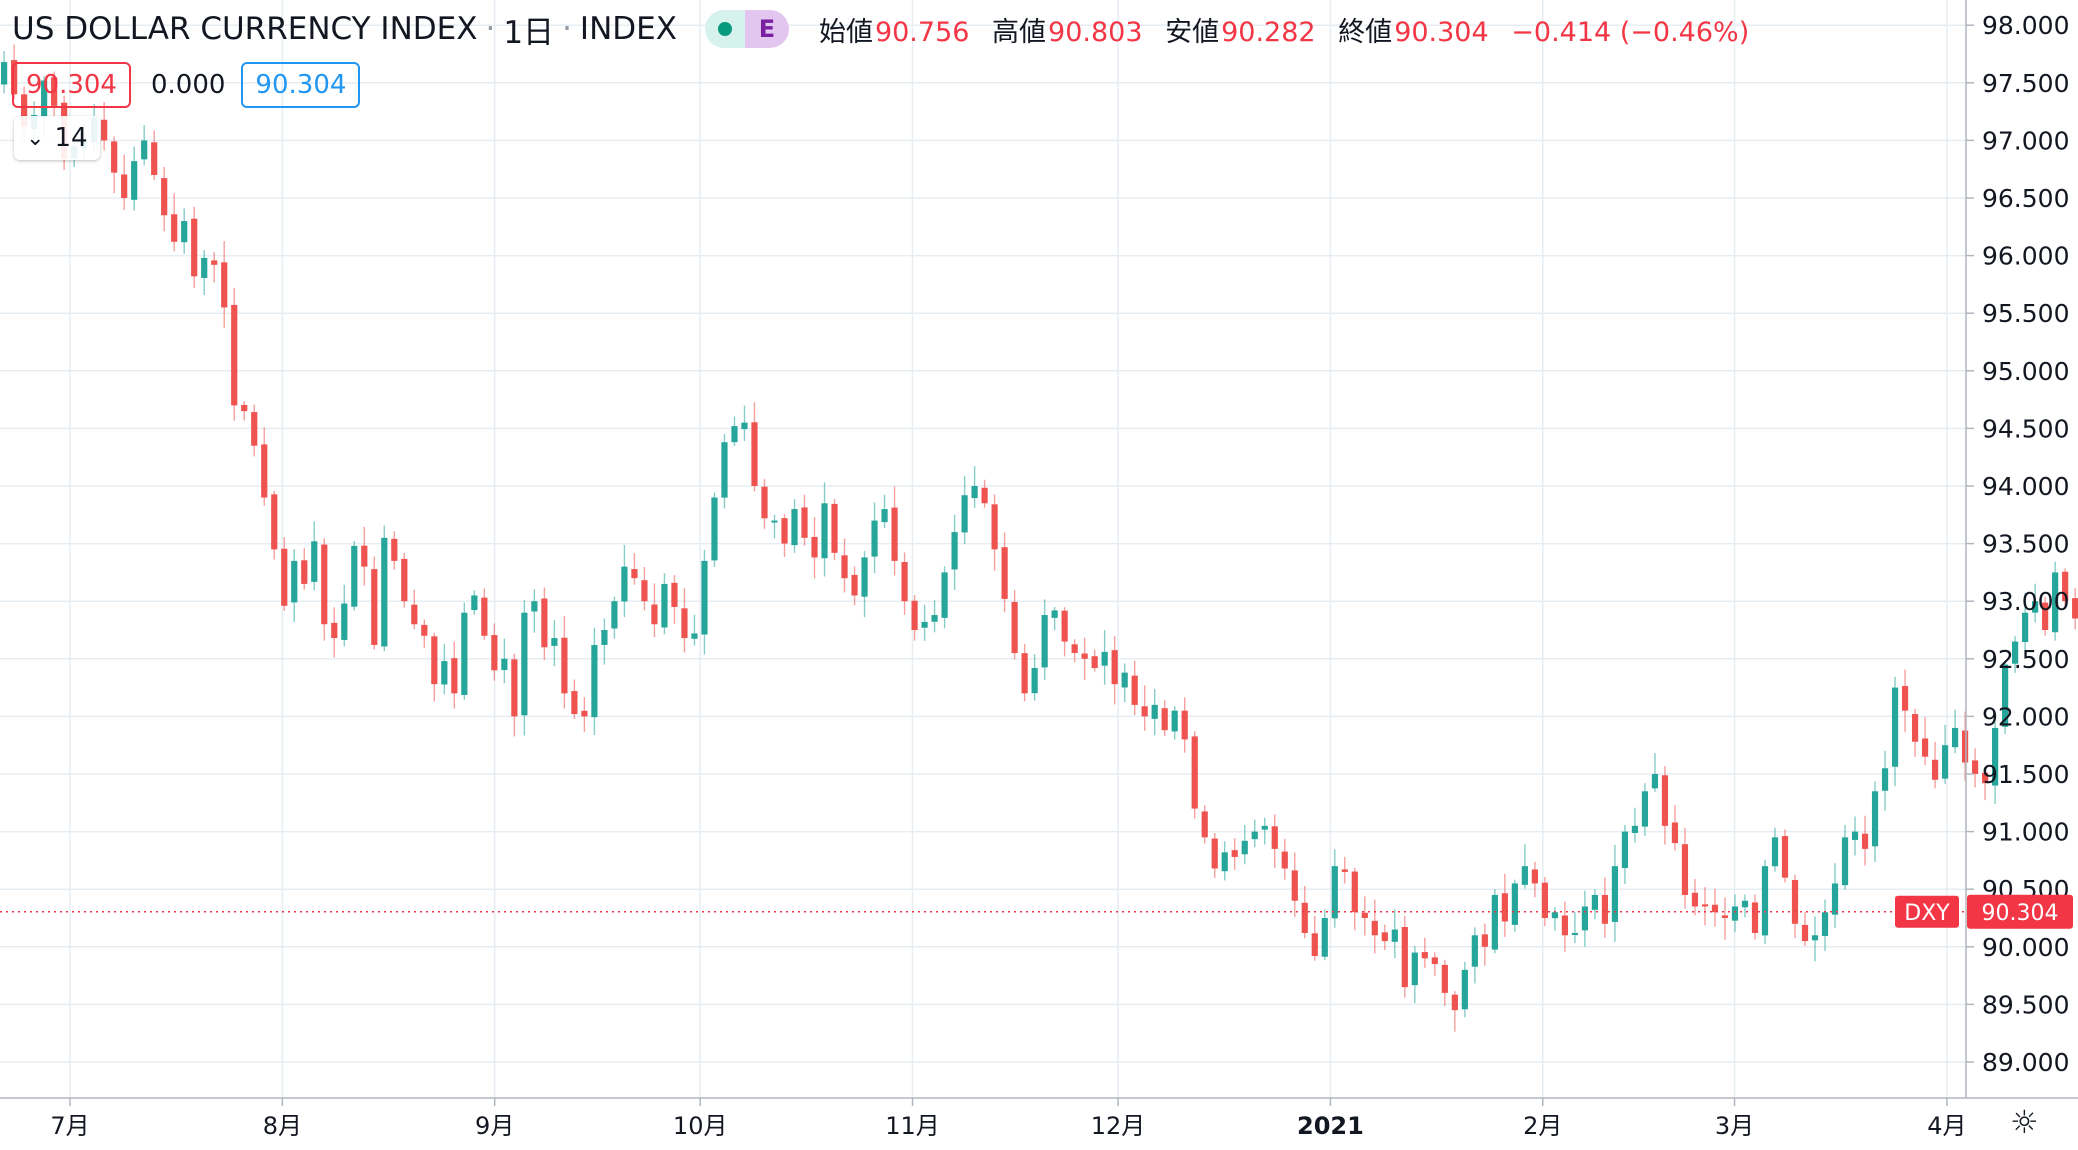  I want to click on price-tick-label: 98.000, so click(2025, 25).